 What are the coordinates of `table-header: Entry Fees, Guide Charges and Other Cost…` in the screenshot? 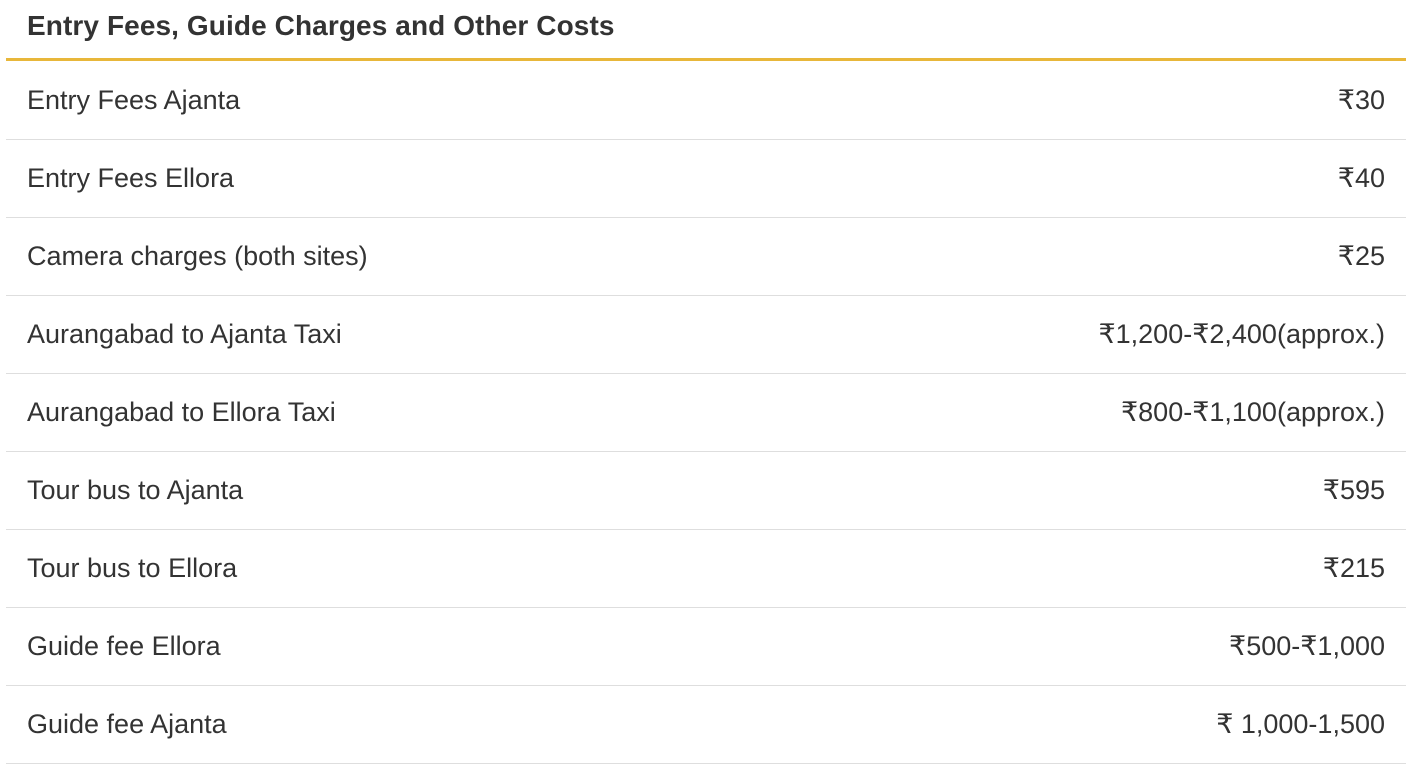 It's located at (706, 30).